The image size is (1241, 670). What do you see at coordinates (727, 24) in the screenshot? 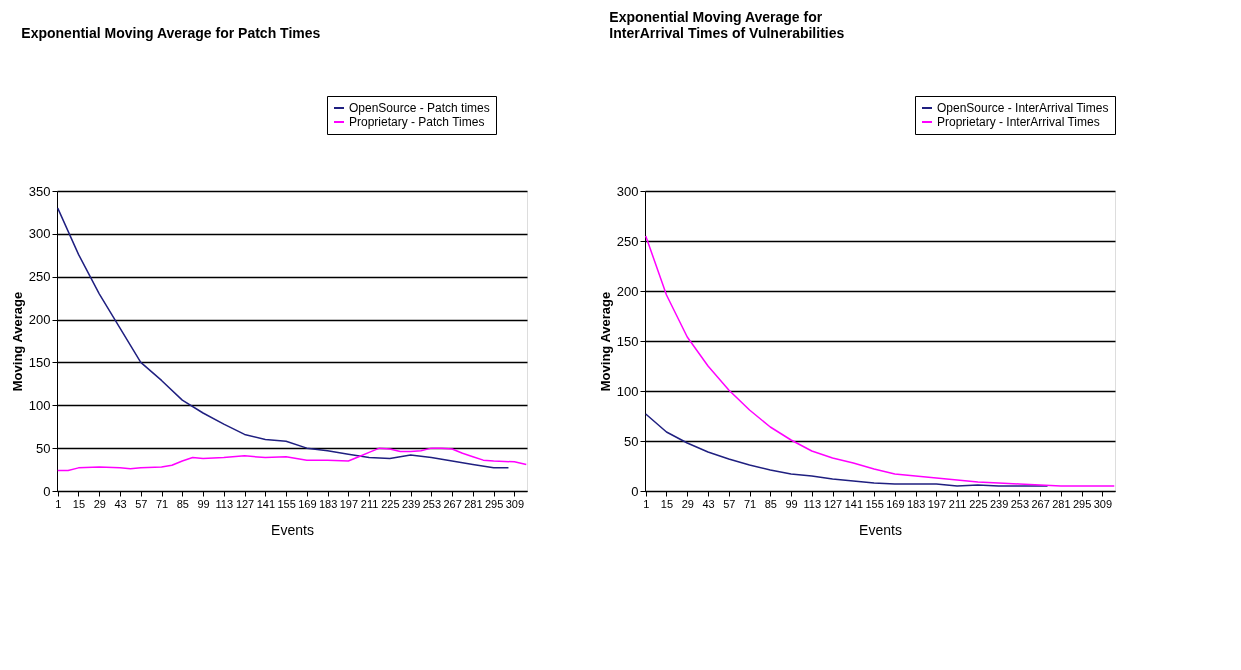
I see `chart-title: Exponential Moving Average for InterArrival Times of Vulnerabilities` at bounding box center [727, 24].